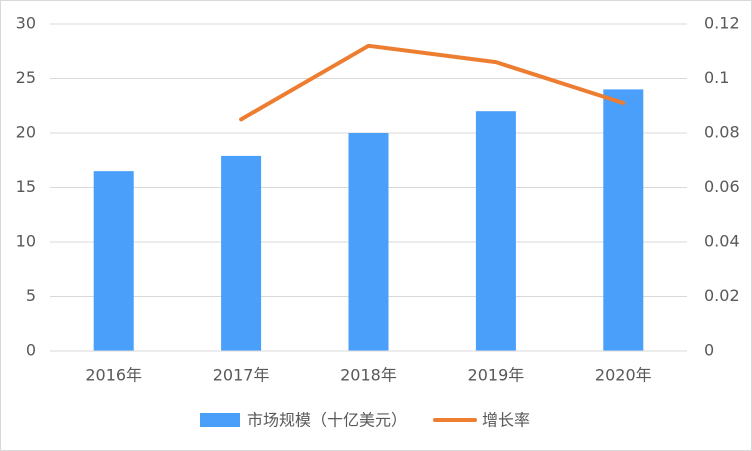 The image size is (752, 451). Describe the element at coordinates (623, 375) in the screenshot. I see `x-tick-label: 2020年` at that location.